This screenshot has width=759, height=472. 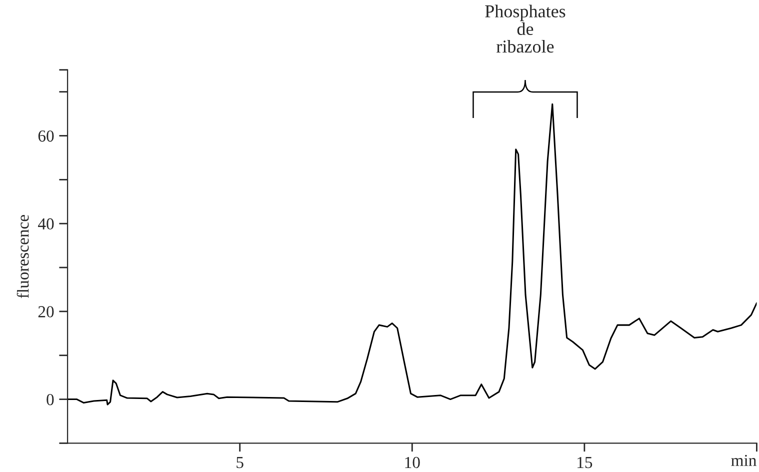 I want to click on x-tick-label: 10, so click(x=412, y=462).